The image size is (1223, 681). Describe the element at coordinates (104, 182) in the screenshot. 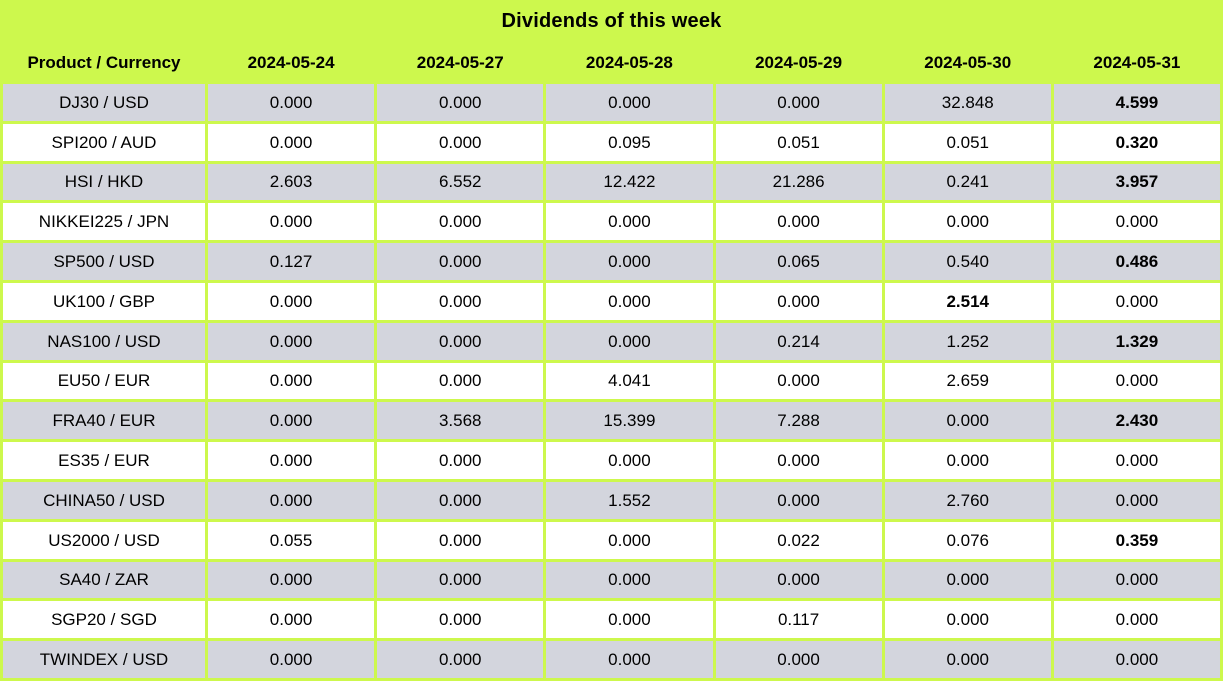

I see `product-cell: HSI / HKD` at that location.